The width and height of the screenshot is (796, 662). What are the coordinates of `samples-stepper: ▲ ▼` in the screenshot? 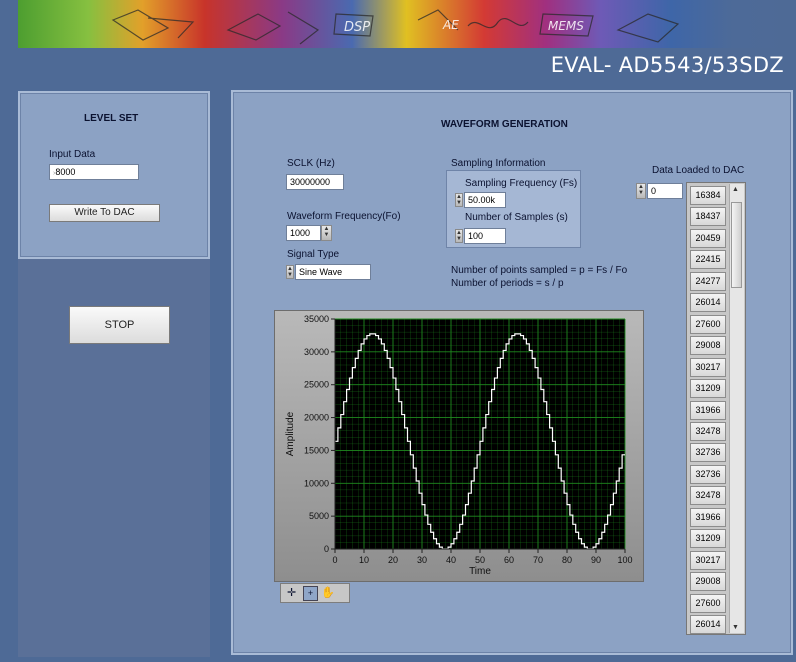 It's located at (459, 236).